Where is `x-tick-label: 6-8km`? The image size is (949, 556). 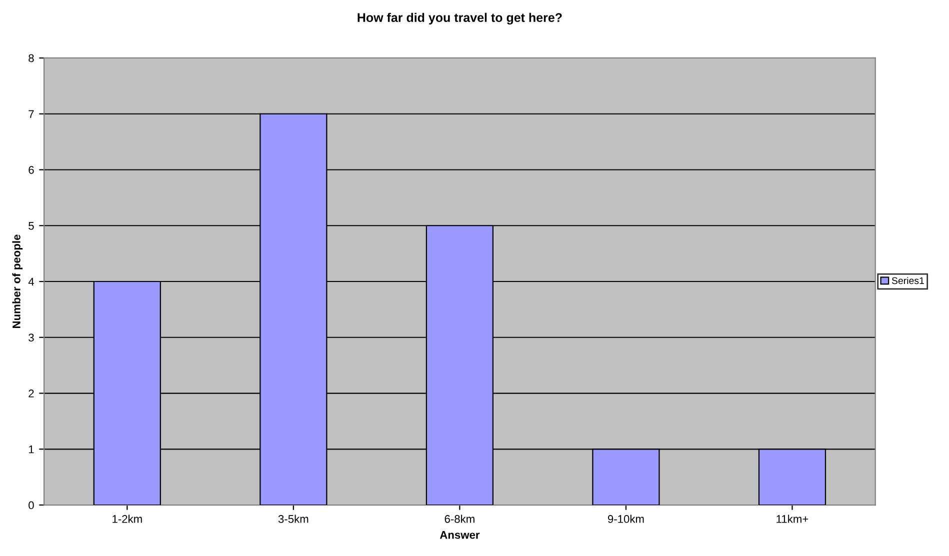 x-tick-label: 6-8km is located at coordinates (459, 518).